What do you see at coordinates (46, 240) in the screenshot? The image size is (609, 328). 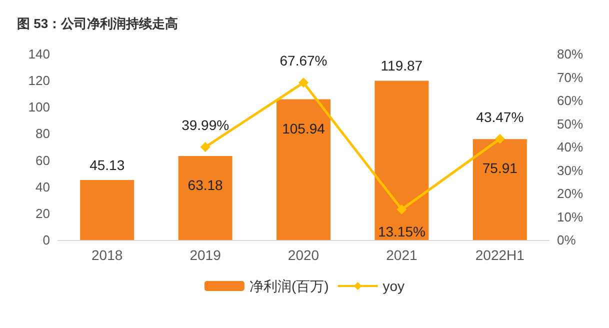 I see `y-tick-label: 0` at bounding box center [46, 240].